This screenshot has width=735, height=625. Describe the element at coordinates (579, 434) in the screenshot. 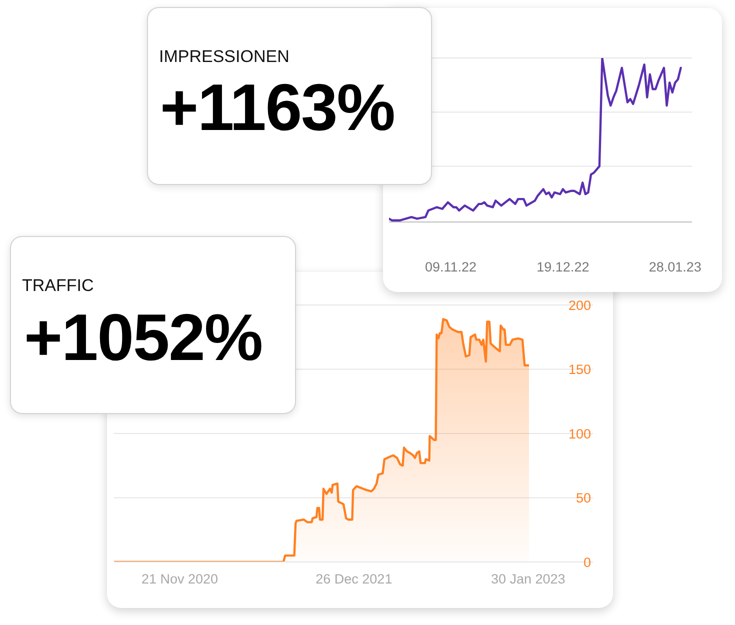

I see `y-tick-label: 100` at that location.